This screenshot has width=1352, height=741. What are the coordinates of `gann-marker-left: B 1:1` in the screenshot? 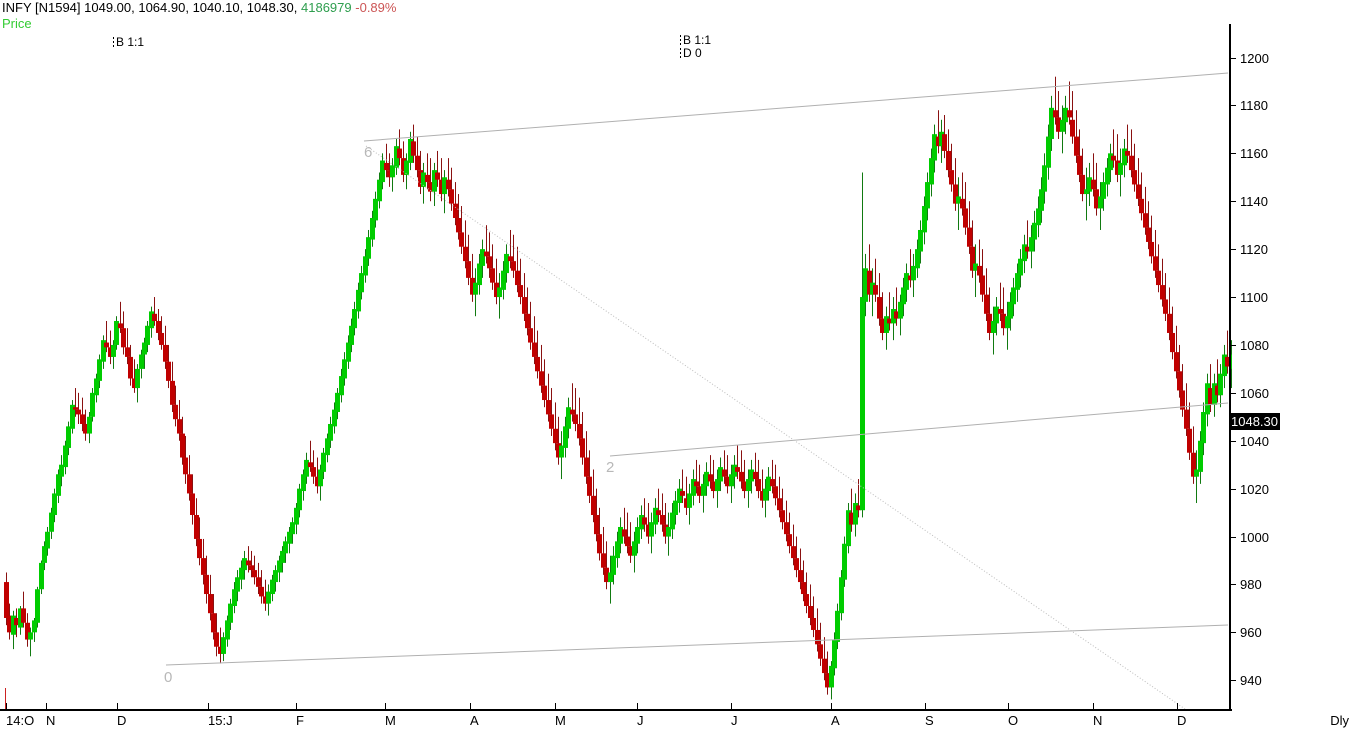 It's located at (128, 42).